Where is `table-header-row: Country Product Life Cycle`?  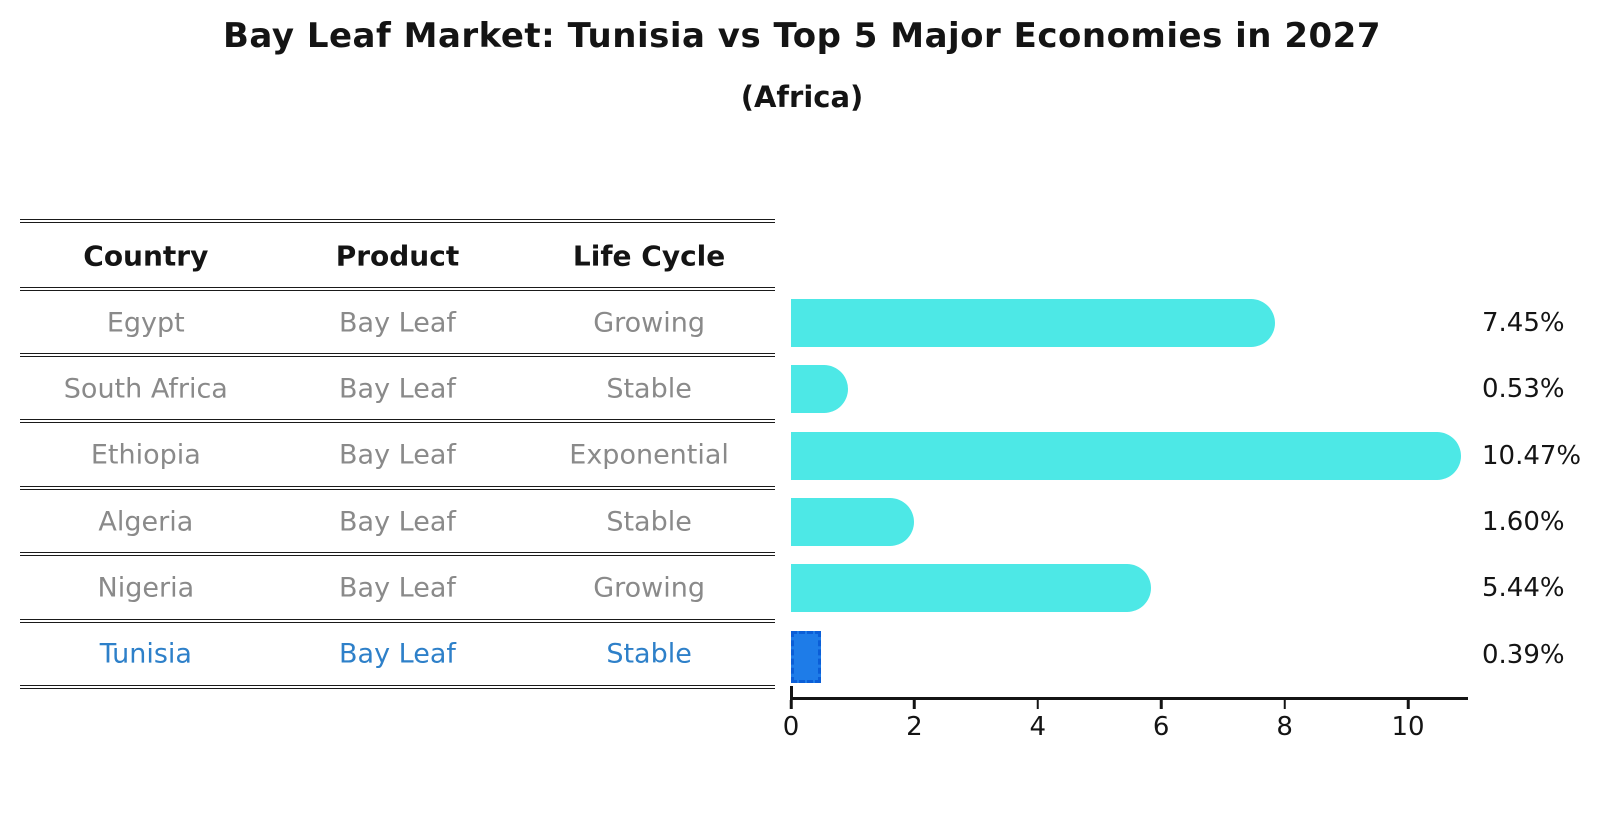
table-header-row: Country Product Life Cycle is located at coordinates (397, 256).